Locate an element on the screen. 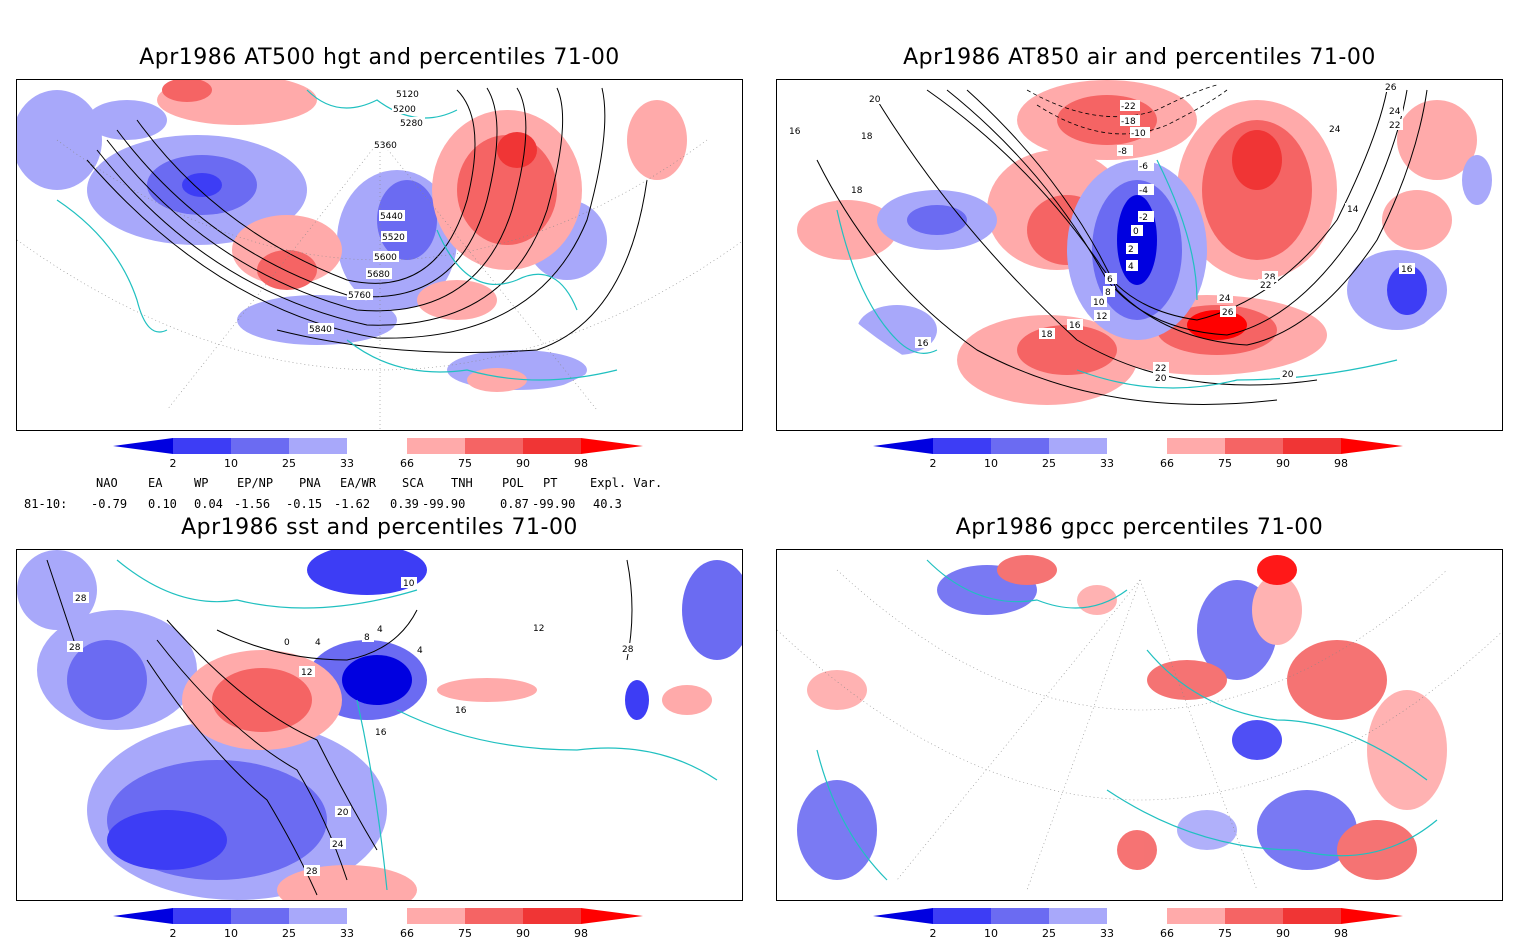 This screenshot has width=1520, height=940. colorbar-sst: 2 10 25 33 66 75 90 98 is located at coordinates (378, 924).